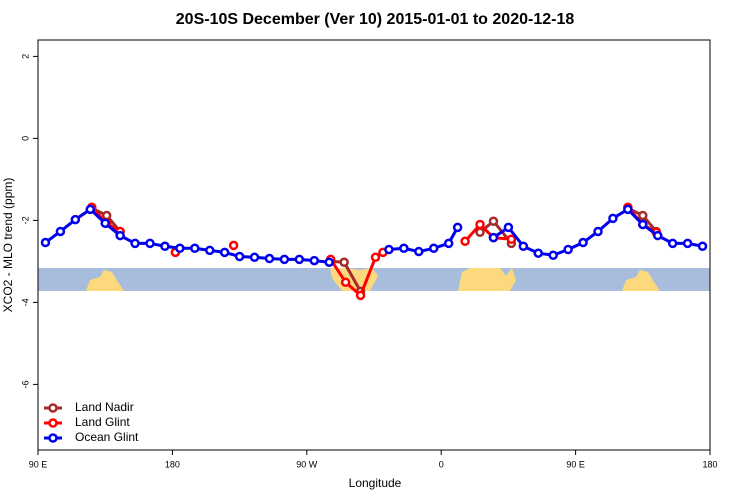  Describe the element at coordinates (307, 464) in the screenshot. I see `x-tick-label: 90 W` at that location.